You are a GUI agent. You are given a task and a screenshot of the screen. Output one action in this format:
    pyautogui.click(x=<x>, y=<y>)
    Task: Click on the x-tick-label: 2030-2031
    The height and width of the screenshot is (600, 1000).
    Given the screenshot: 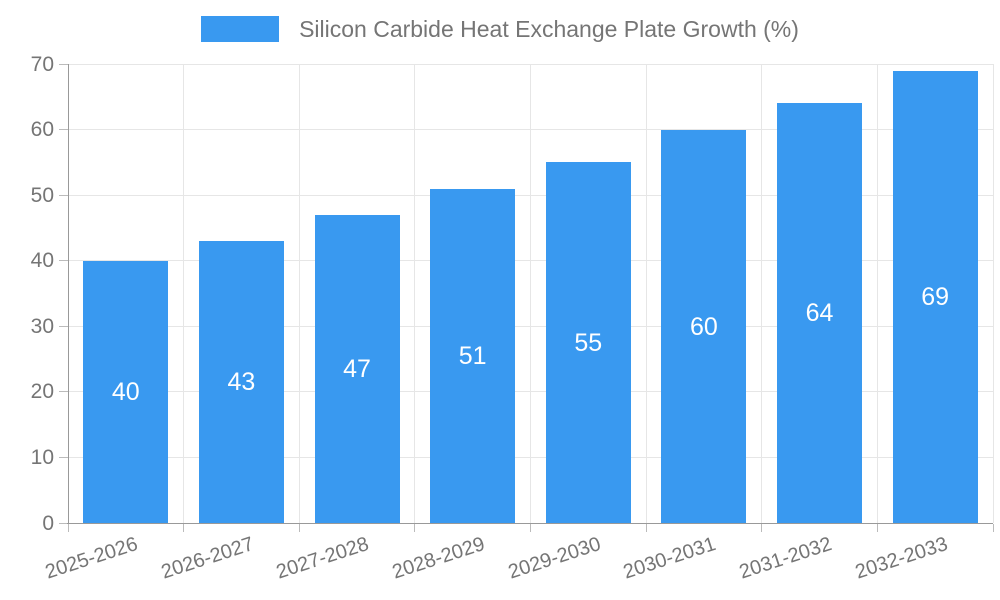 What is the action you would take?
    pyautogui.click(x=669, y=558)
    